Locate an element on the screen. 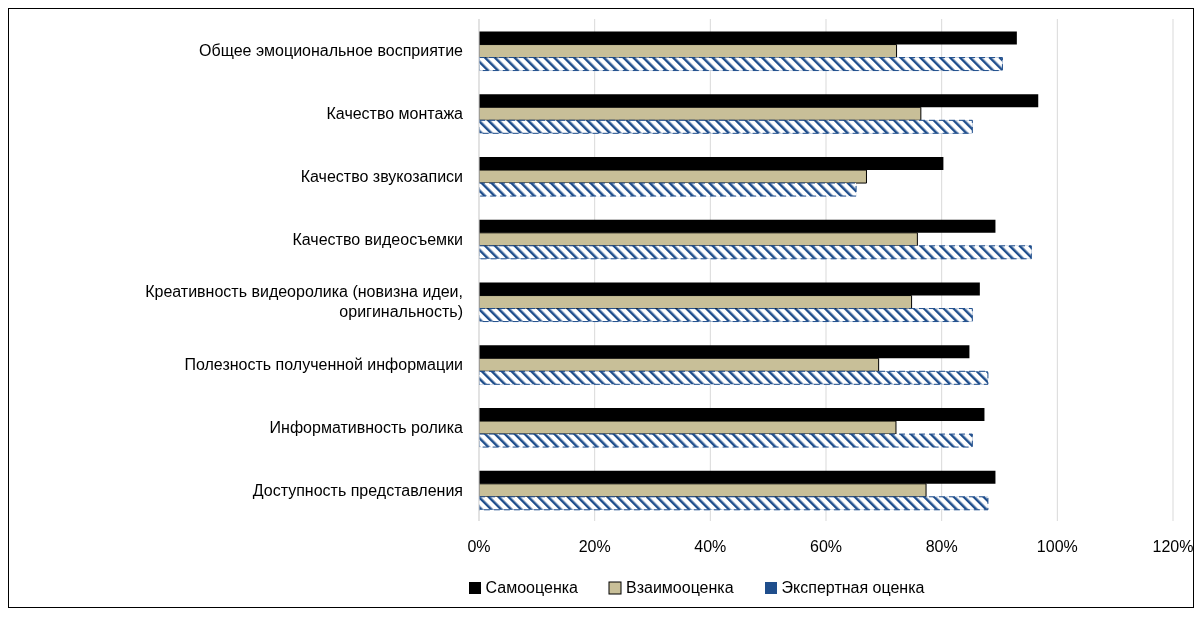  x-tick-label: 100% is located at coordinates (1057, 547).